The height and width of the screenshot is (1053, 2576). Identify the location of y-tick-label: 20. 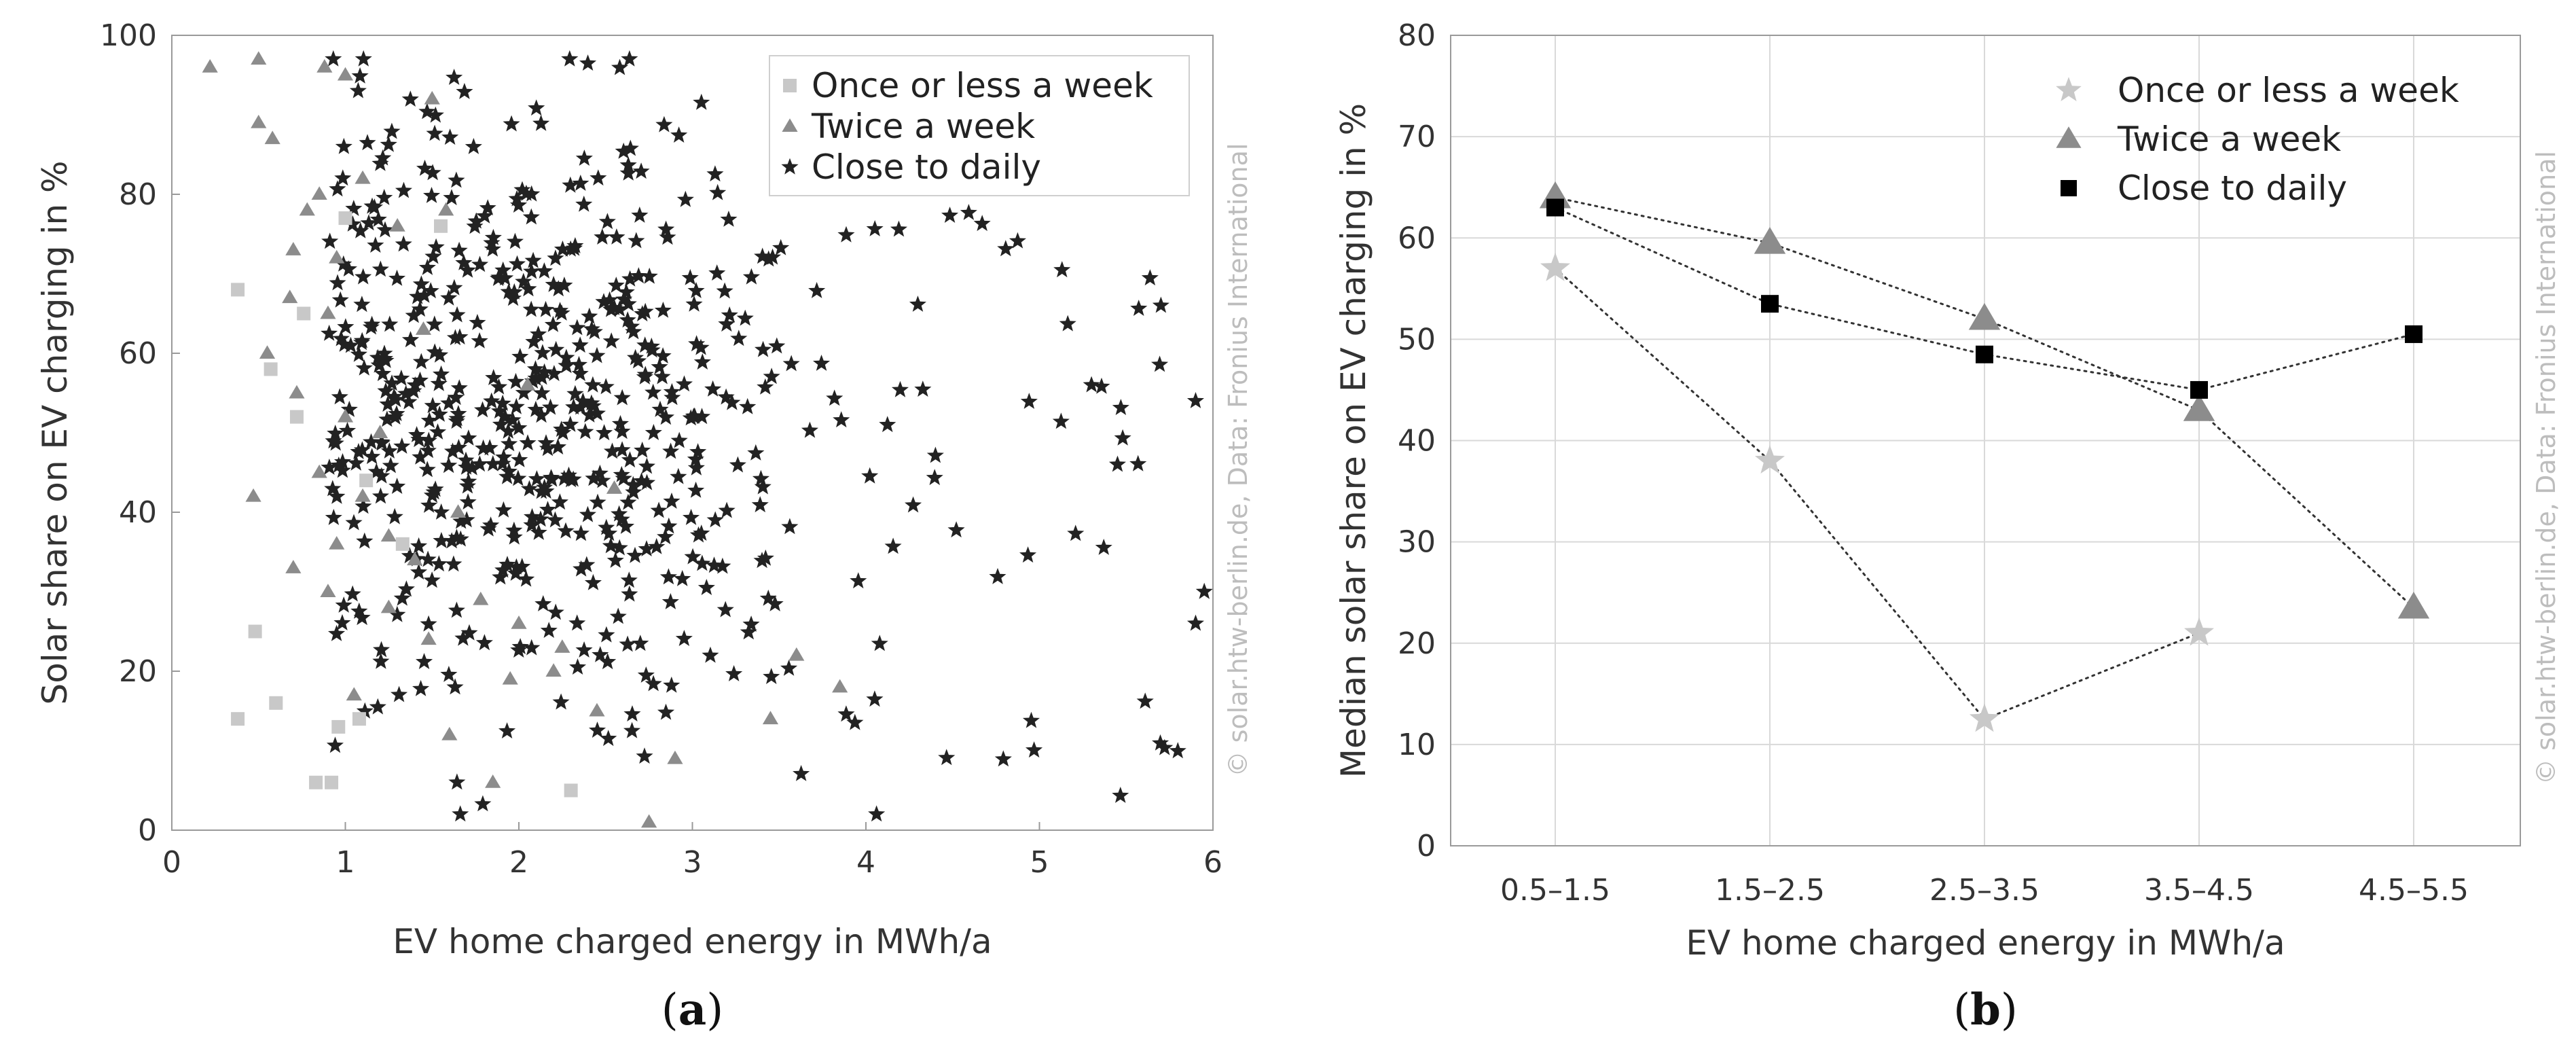
(1417, 643).